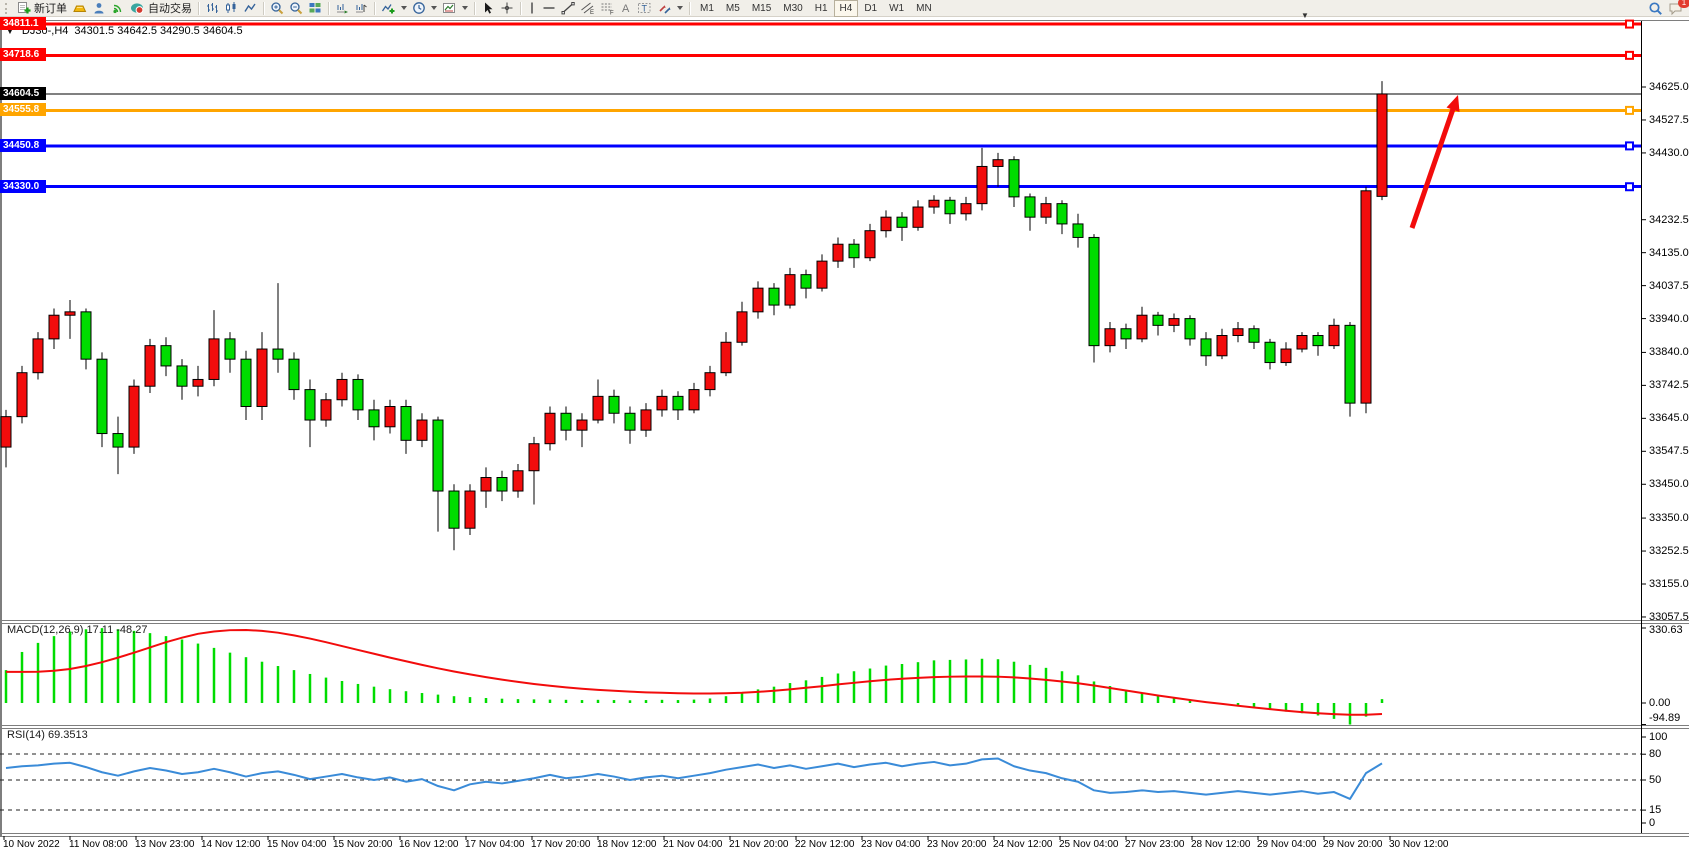 The width and height of the screenshot is (1689, 855). I want to click on timeframe-button-m1: M1, so click(707, 8).